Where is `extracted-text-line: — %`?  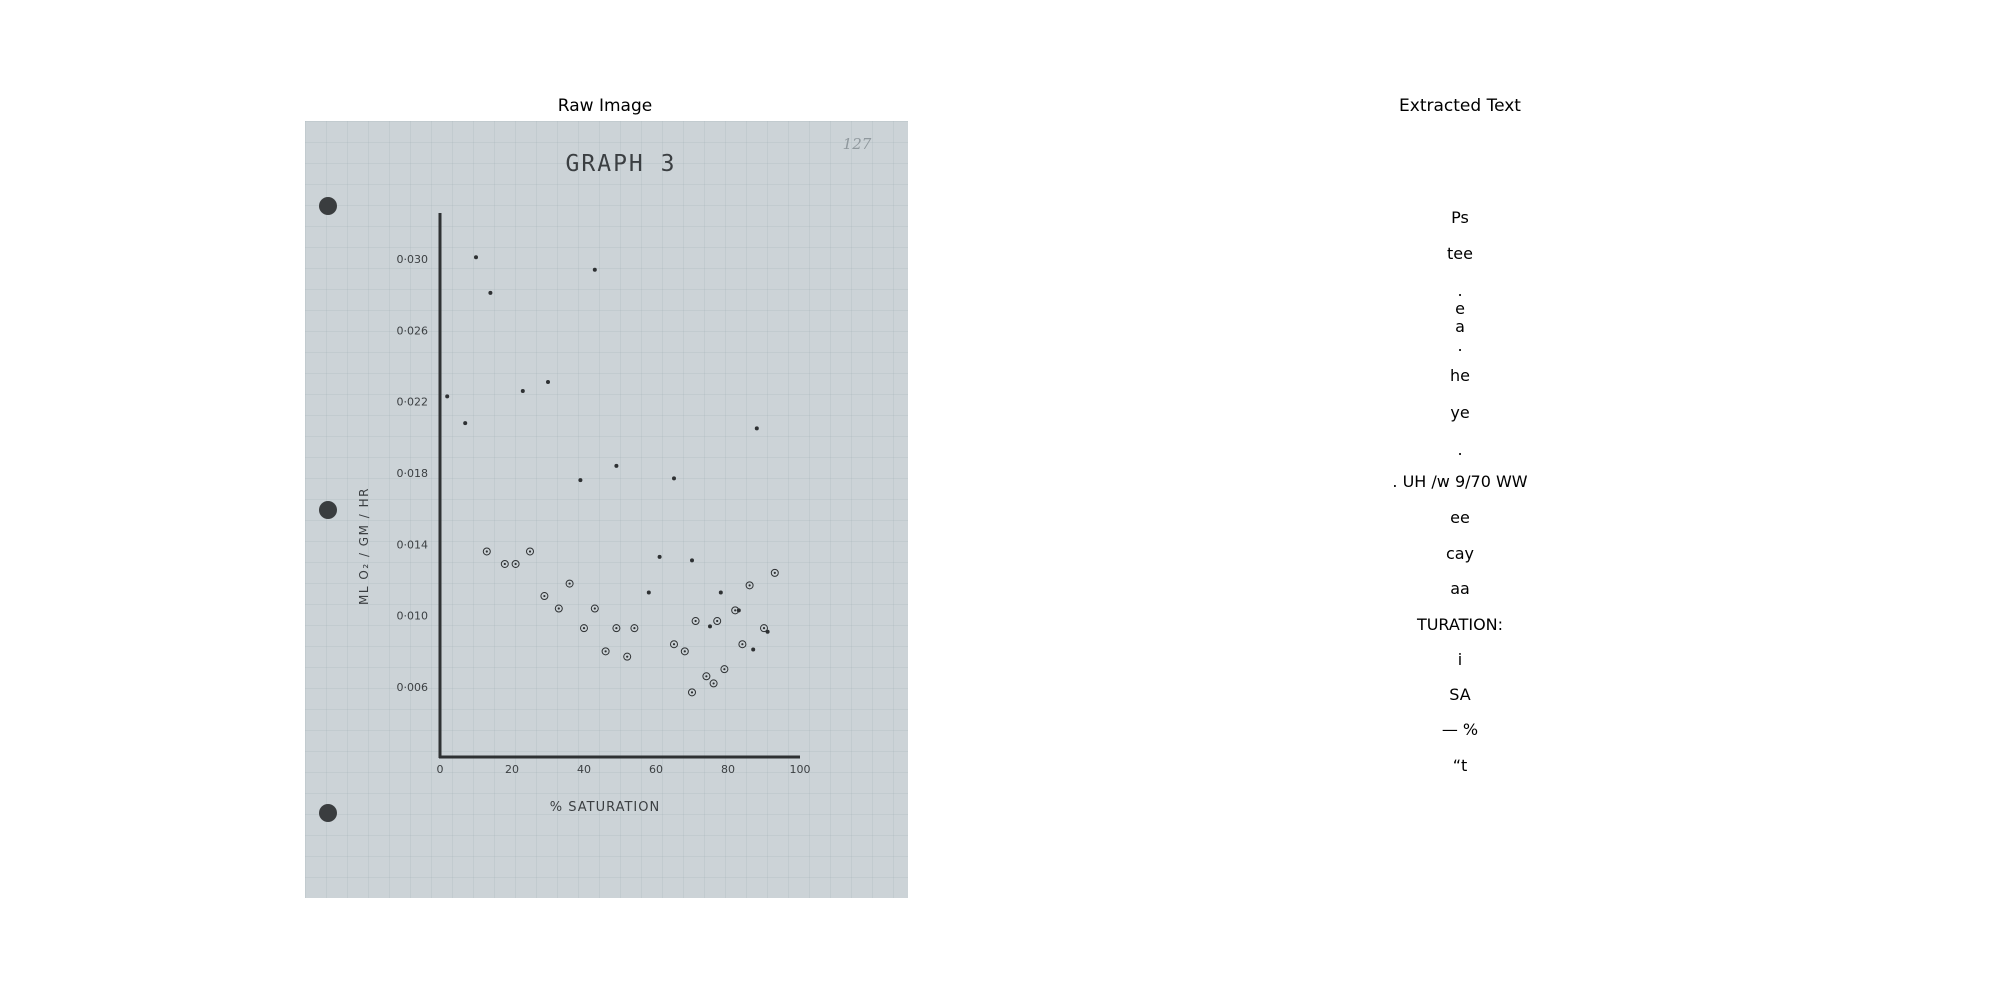
extracted-text-line: — % is located at coordinates (1460, 729).